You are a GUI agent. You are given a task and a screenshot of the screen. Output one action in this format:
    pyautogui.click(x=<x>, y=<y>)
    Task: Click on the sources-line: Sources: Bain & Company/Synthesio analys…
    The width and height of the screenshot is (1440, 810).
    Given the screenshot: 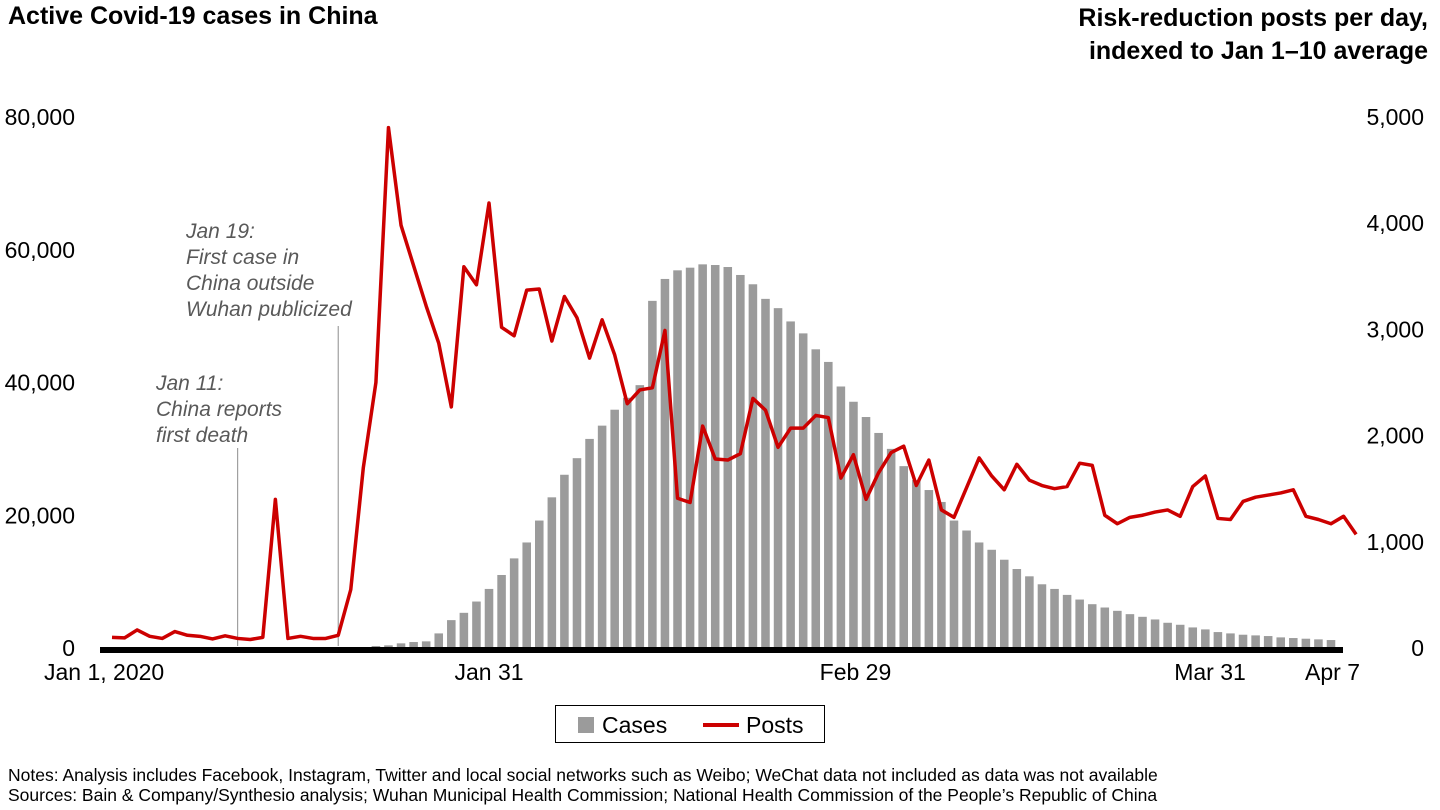 What is the action you would take?
    pyautogui.click(x=583, y=795)
    